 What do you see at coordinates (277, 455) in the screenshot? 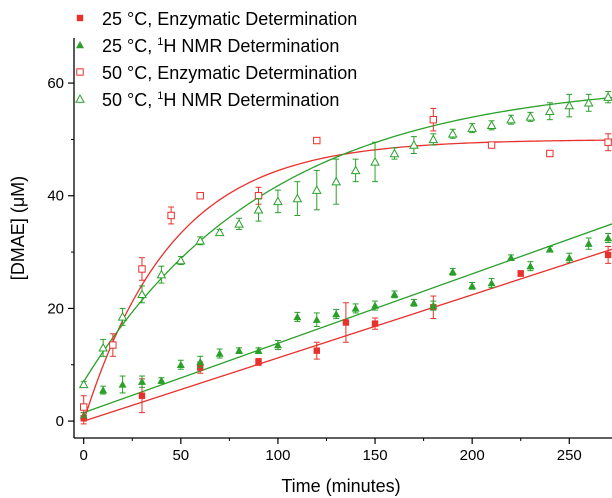
I see `x-tick-label: 100` at bounding box center [277, 455].